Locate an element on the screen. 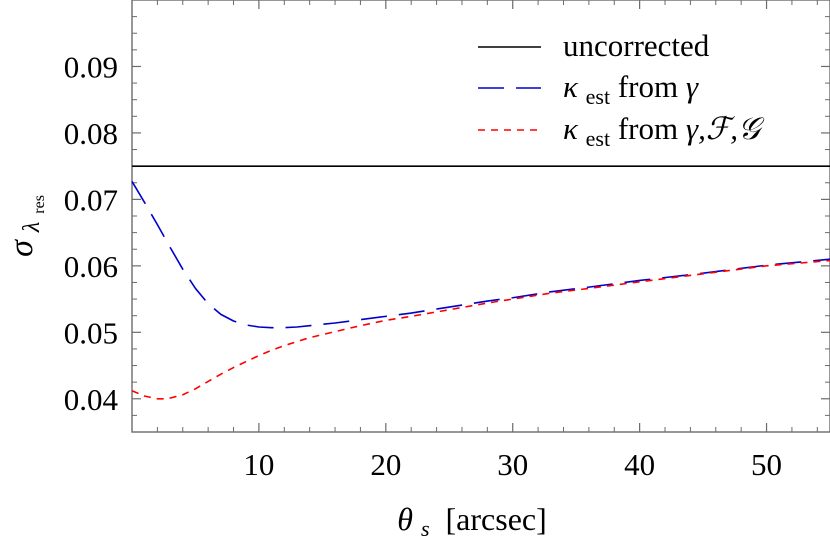 This screenshot has height=539, width=830. y-axis-res: res is located at coordinates (39, 204).